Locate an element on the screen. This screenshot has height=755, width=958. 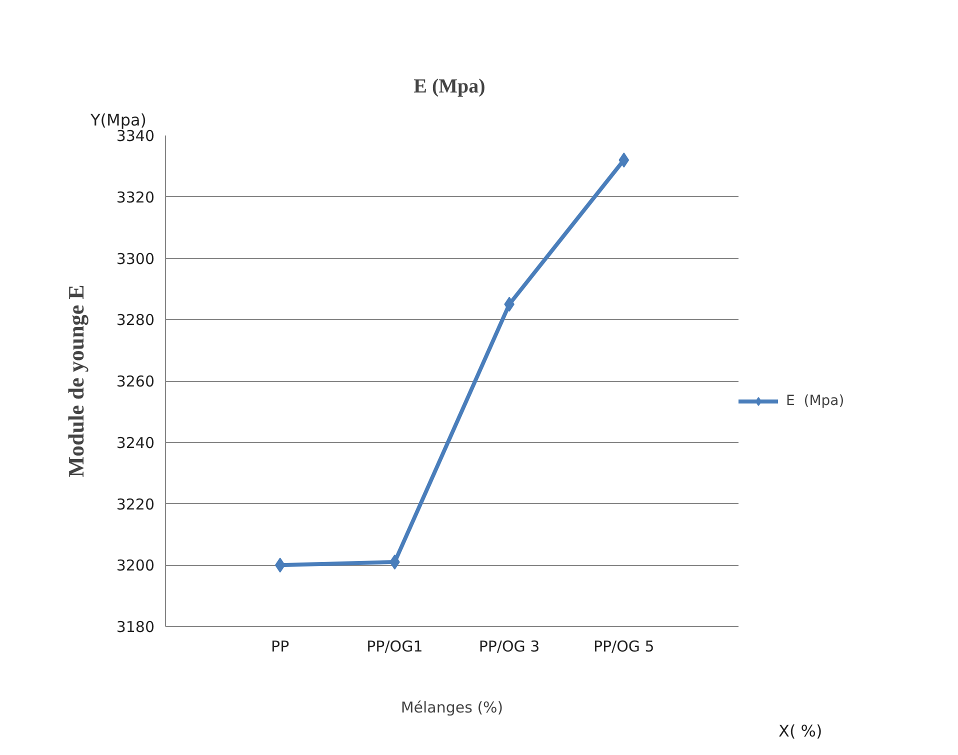
text: X( %) is located at coordinates (800, 731).